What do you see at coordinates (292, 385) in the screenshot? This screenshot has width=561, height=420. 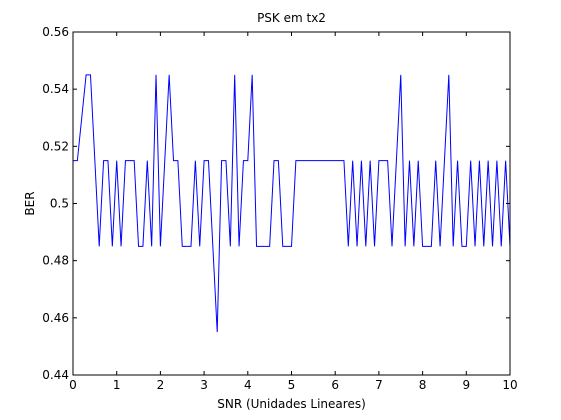 I see `x-tick-label: 5` at bounding box center [292, 385].